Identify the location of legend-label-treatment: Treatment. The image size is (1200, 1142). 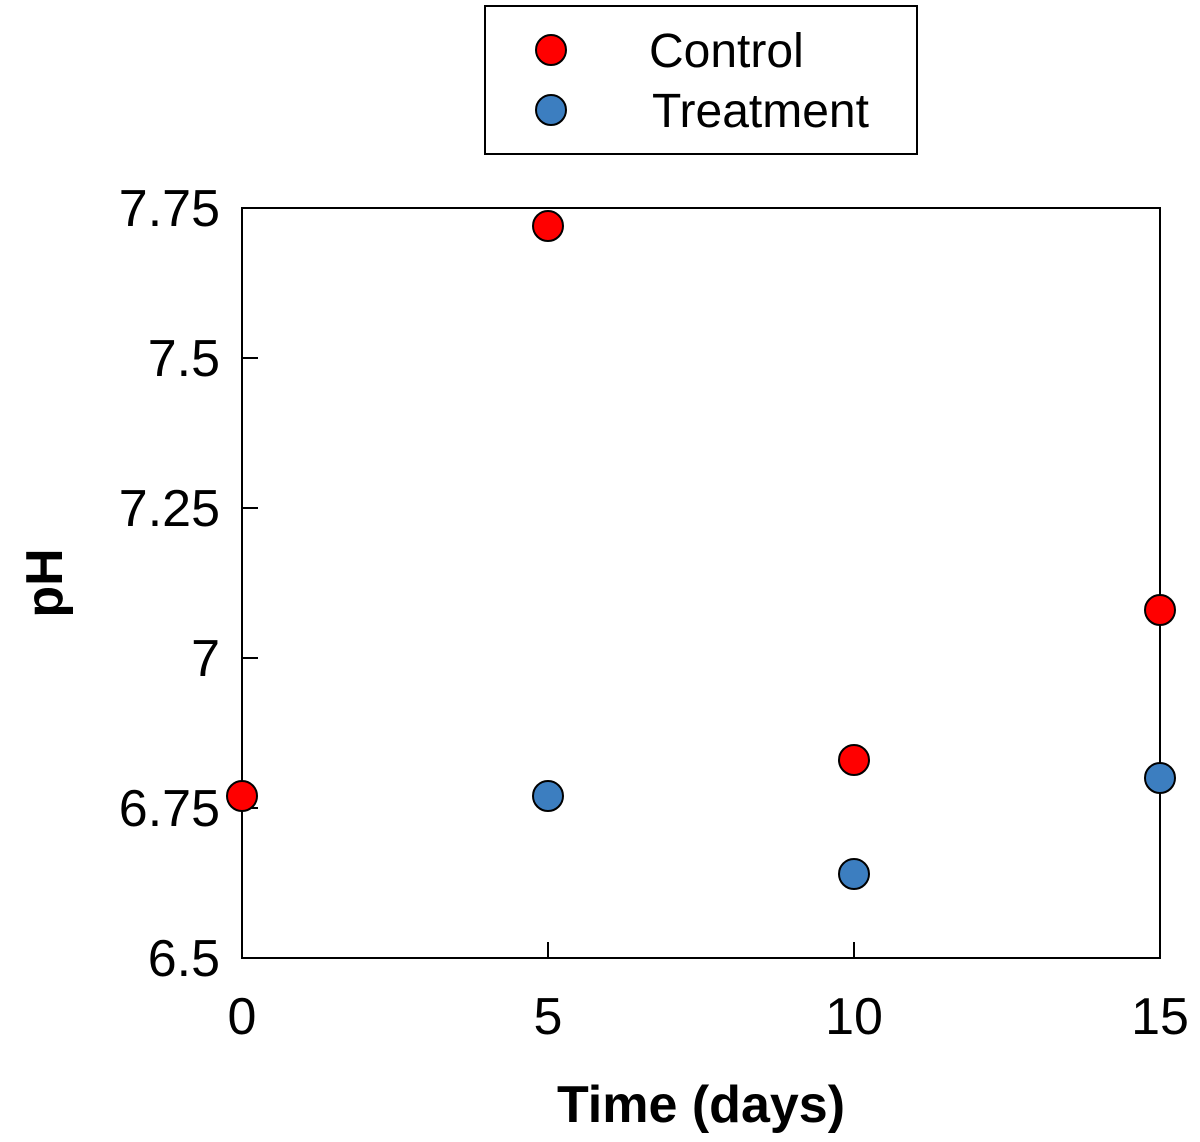
(760, 111).